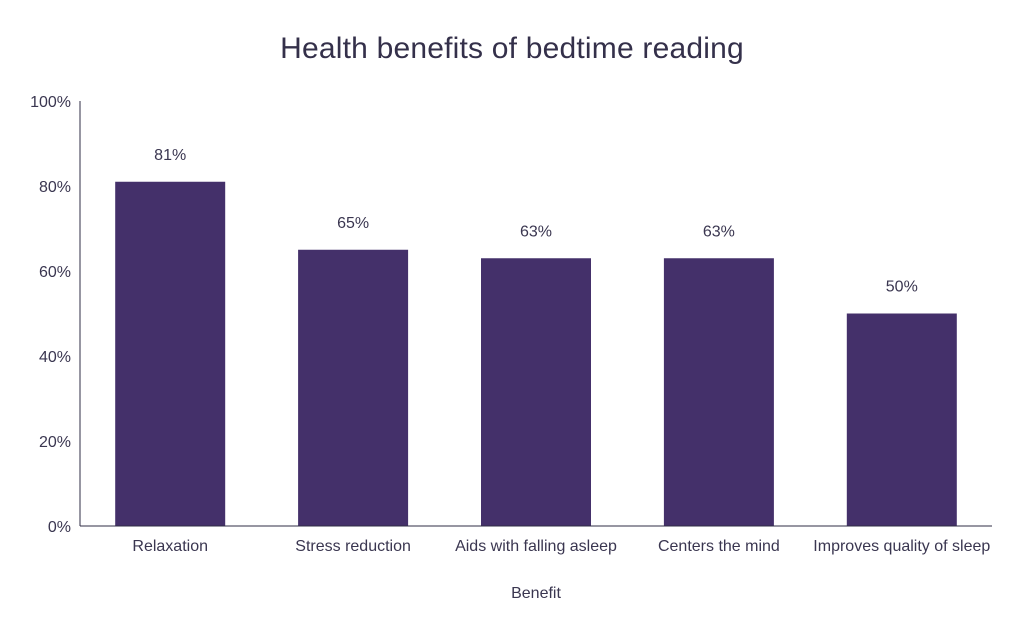  What do you see at coordinates (353, 546) in the screenshot?
I see `x-tick-label: Stress reduction` at bounding box center [353, 546].